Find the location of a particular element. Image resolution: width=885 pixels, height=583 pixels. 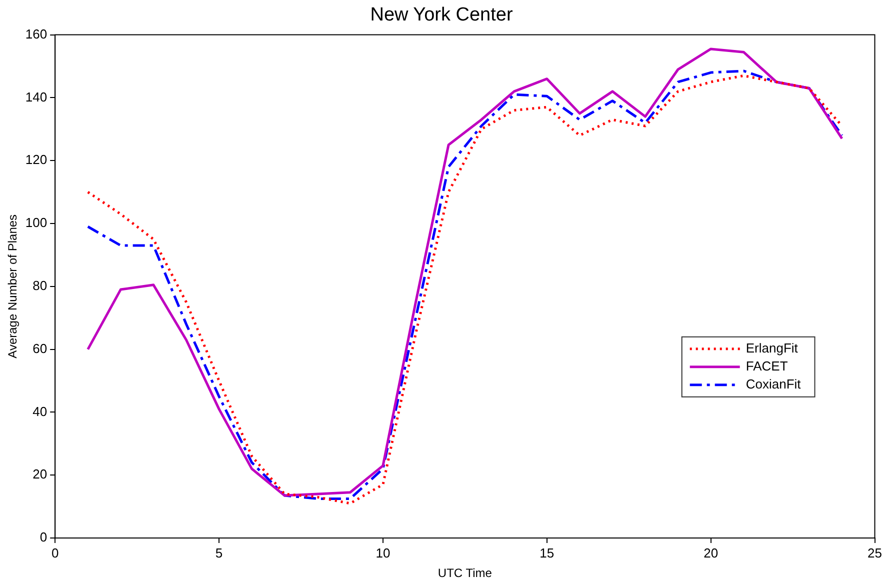

x-tick-label: 20 is located at coordinates (711, 552).